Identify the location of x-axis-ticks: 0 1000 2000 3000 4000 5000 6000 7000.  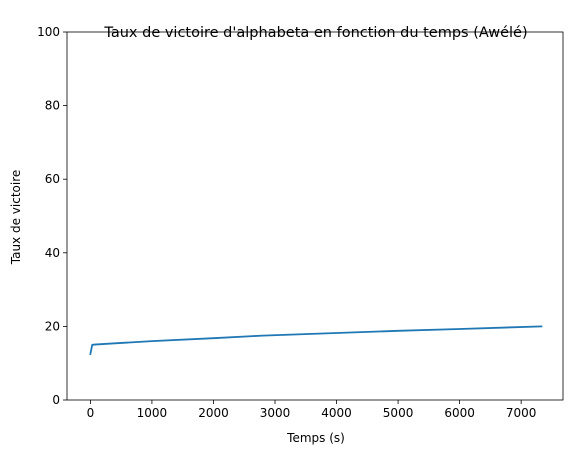
(312, 410).